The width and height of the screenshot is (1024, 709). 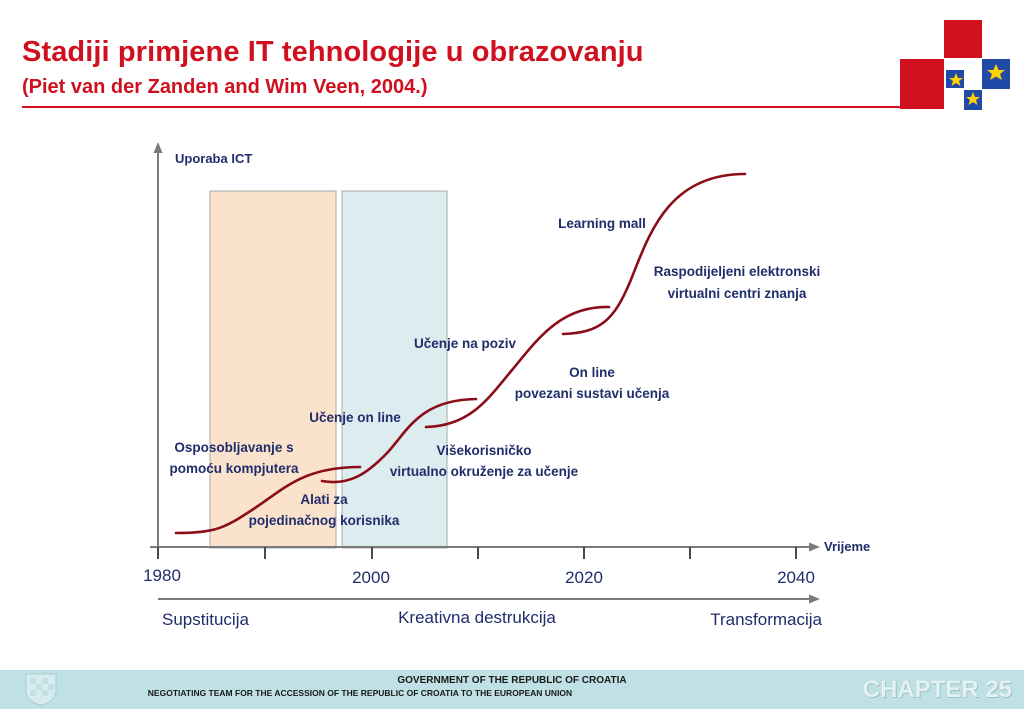 I want to click on label-osposobljavanje-1: Osposobljavanje s, so click(x=233, y=447).